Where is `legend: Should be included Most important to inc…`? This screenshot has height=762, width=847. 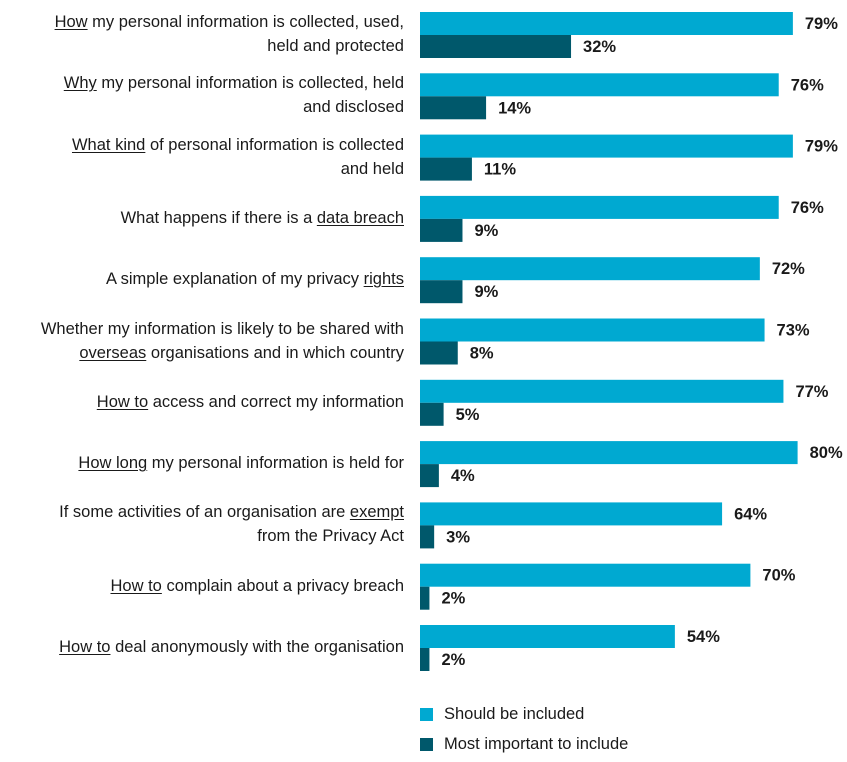 legend: Should be included Most important to inc… is located at coordinates (524, 732).